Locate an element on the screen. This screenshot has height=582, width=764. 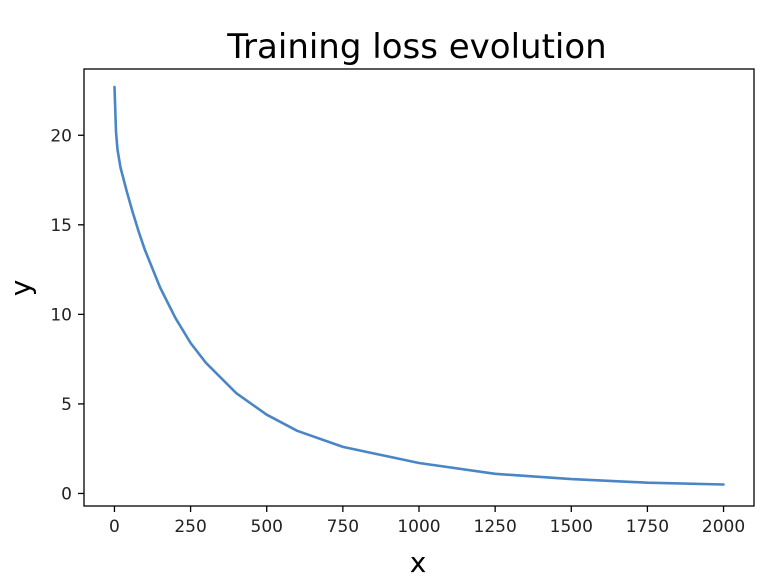
x-tick-label: 1000 is located at coordinates (418, 527).